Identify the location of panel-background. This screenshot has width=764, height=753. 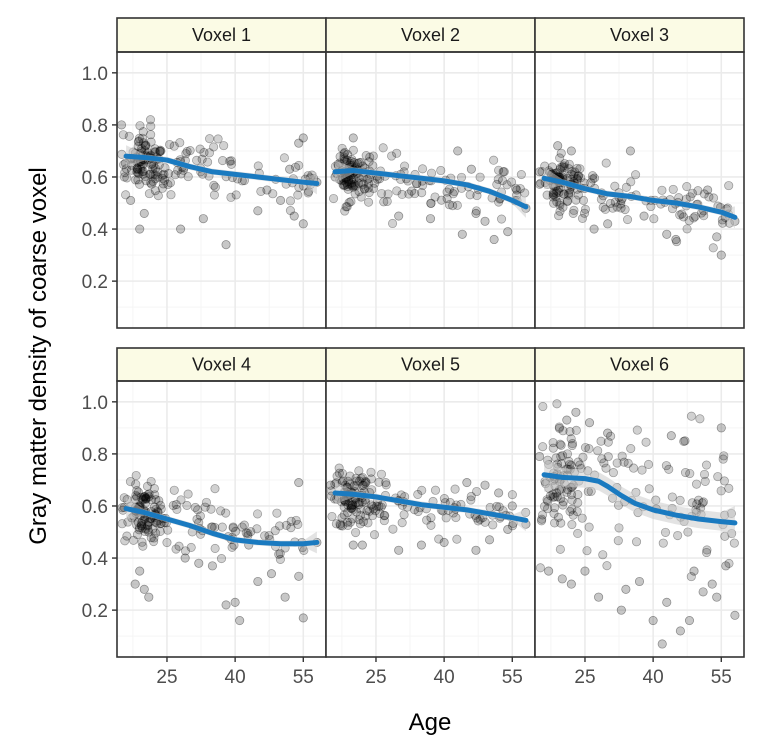
(221, 519).